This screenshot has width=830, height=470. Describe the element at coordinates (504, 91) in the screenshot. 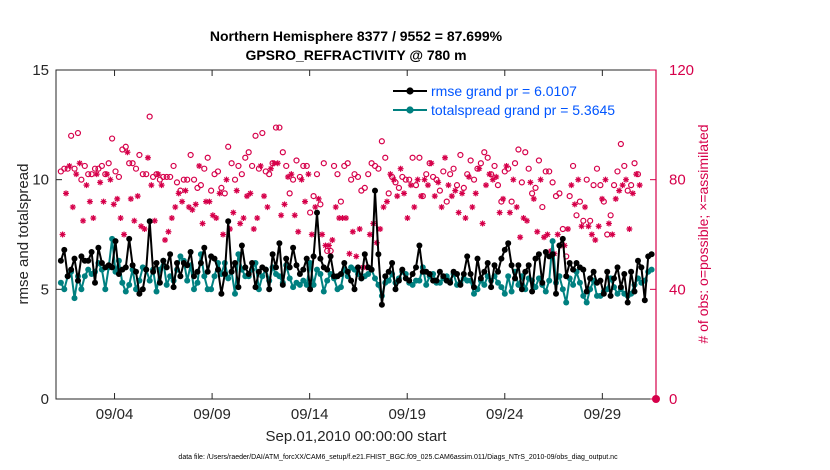

I see `legend-rmse-label: rmse grand pr = 6.0107` at that location.